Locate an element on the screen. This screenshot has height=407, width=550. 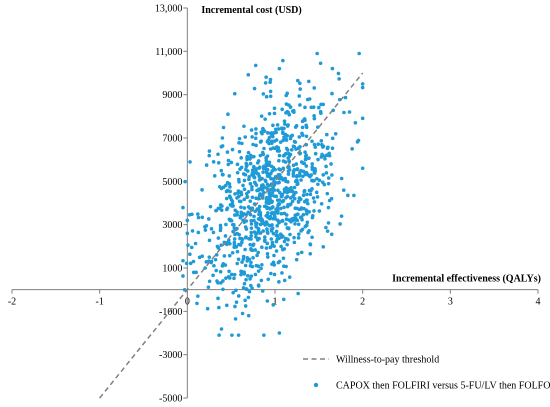
y-tick-label: -3000 is located at coordinates (170, 355).